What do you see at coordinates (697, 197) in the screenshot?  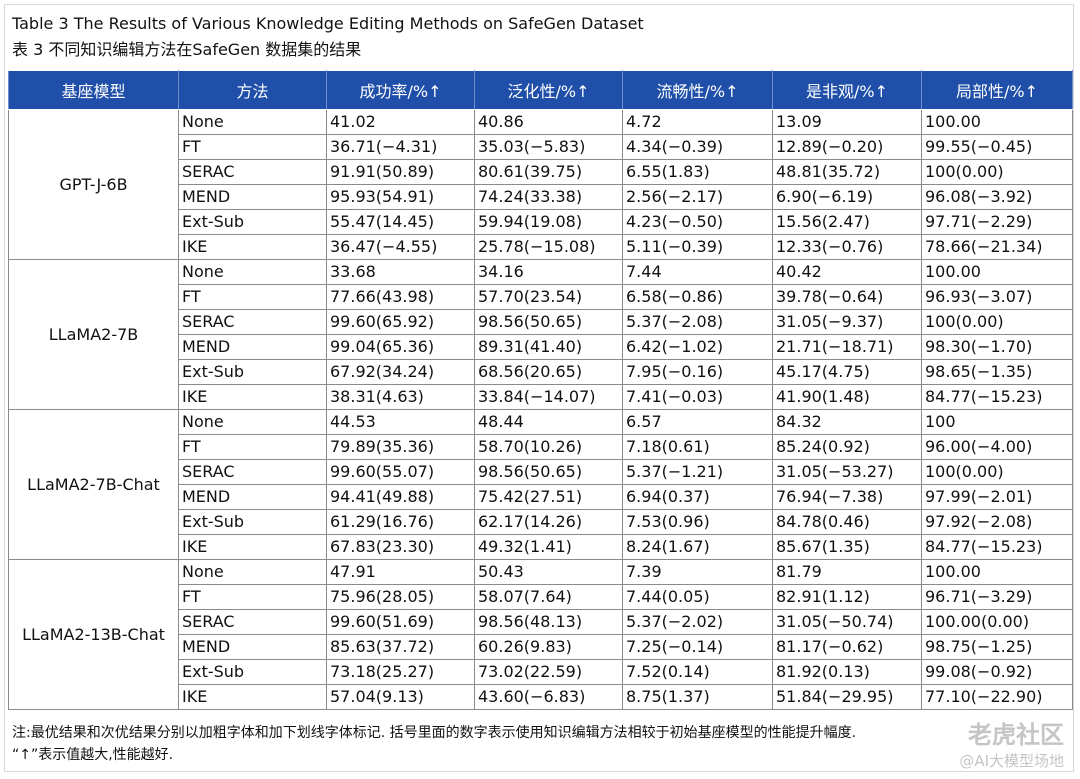 I see `value-cell: 2.56(−2.17)` at bounding box center [697, 197].